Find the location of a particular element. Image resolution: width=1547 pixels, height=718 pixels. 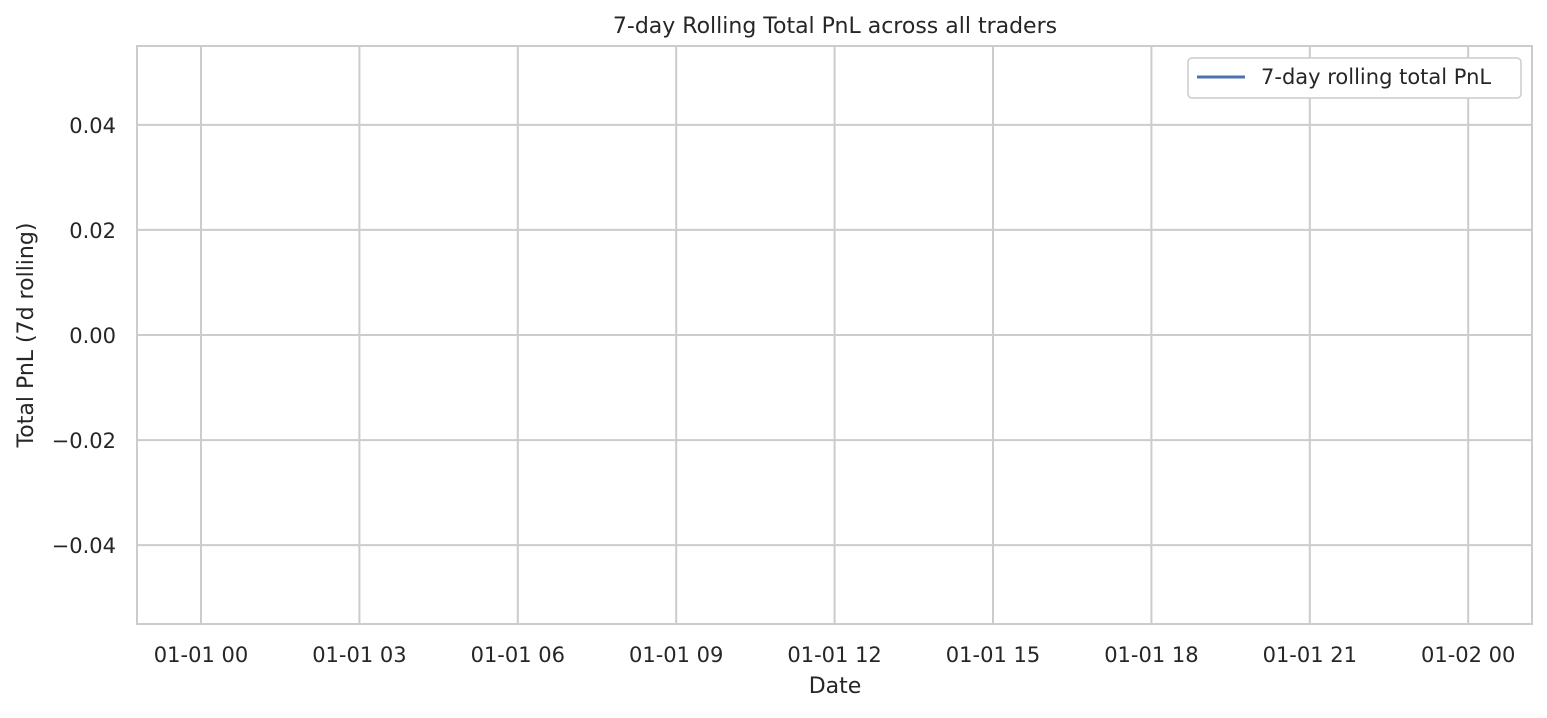

y-axis-label: Total PnL (7d rolling) is located at coordinates (26, 336).